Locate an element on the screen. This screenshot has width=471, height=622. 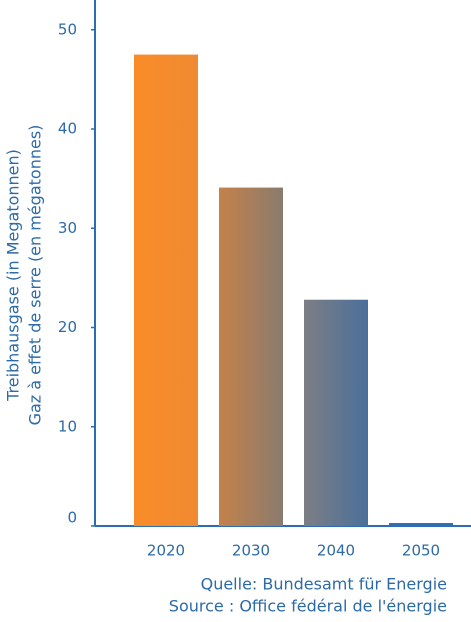
y-axis-label: Gaz à effet de serre (en mégatonnes) is located at coordinates (35, 275).